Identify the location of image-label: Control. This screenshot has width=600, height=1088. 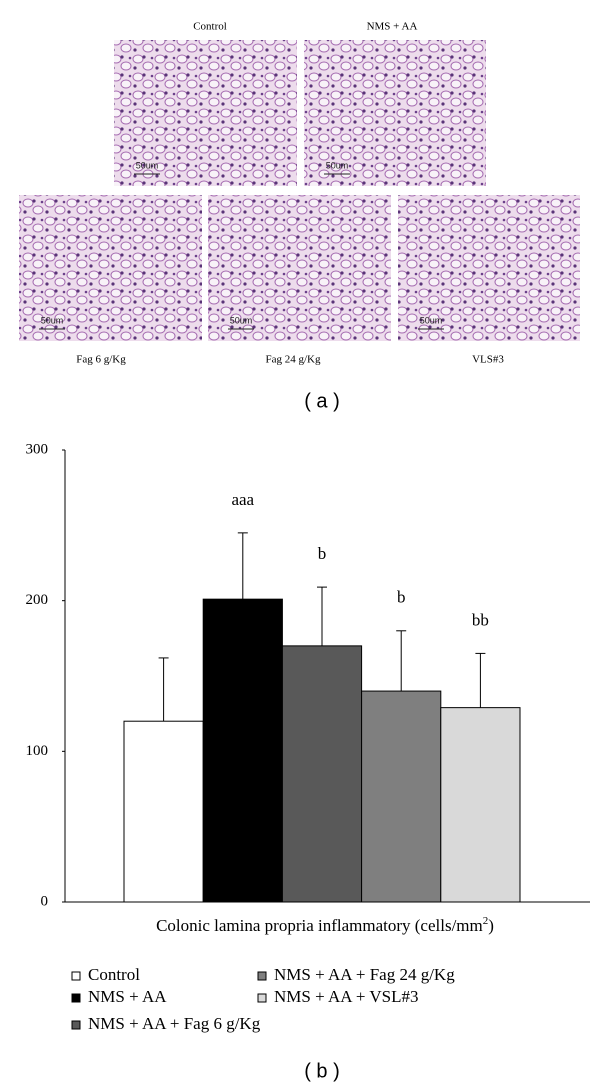
(210, 27).